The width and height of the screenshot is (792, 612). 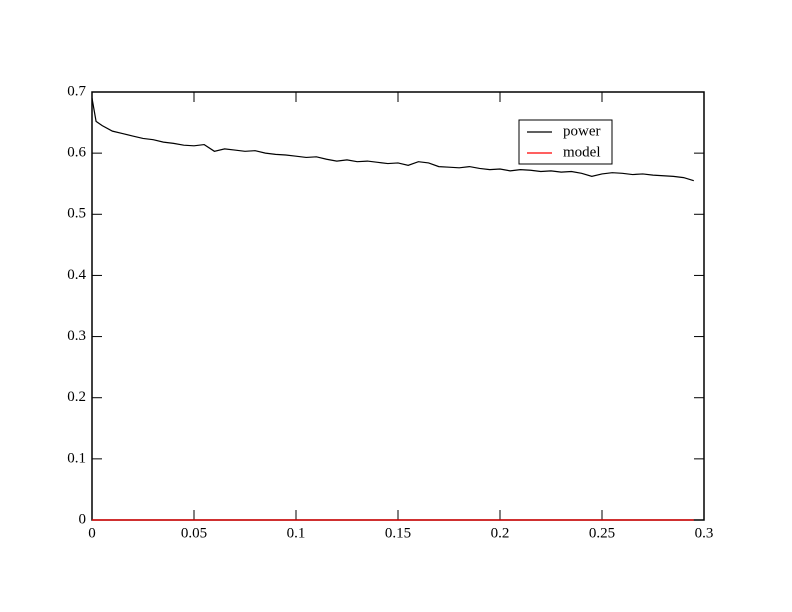 I want to click on y-tick-label: 0, so click(x=83, y=519).